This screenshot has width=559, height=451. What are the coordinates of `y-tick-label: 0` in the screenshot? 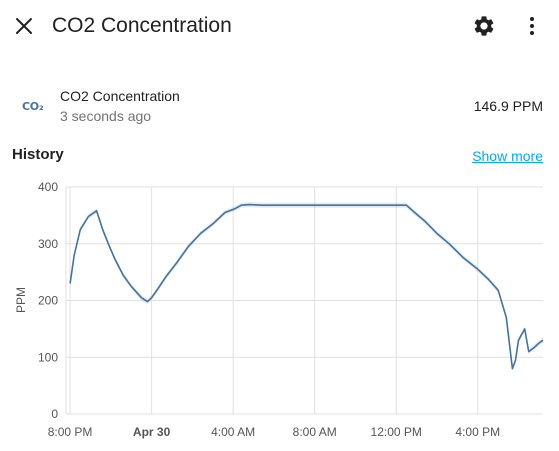 It's located at (54, 414).